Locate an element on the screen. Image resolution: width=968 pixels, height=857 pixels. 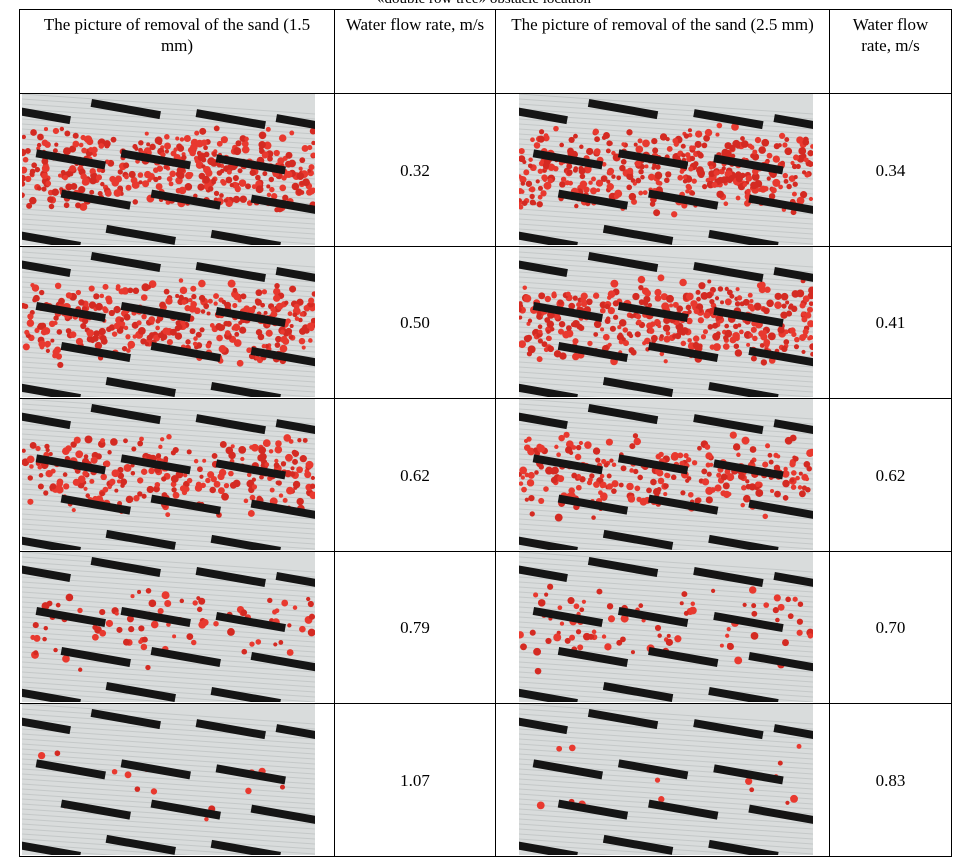
flow-rate: 0.70 is located at coordinates (890, 627).